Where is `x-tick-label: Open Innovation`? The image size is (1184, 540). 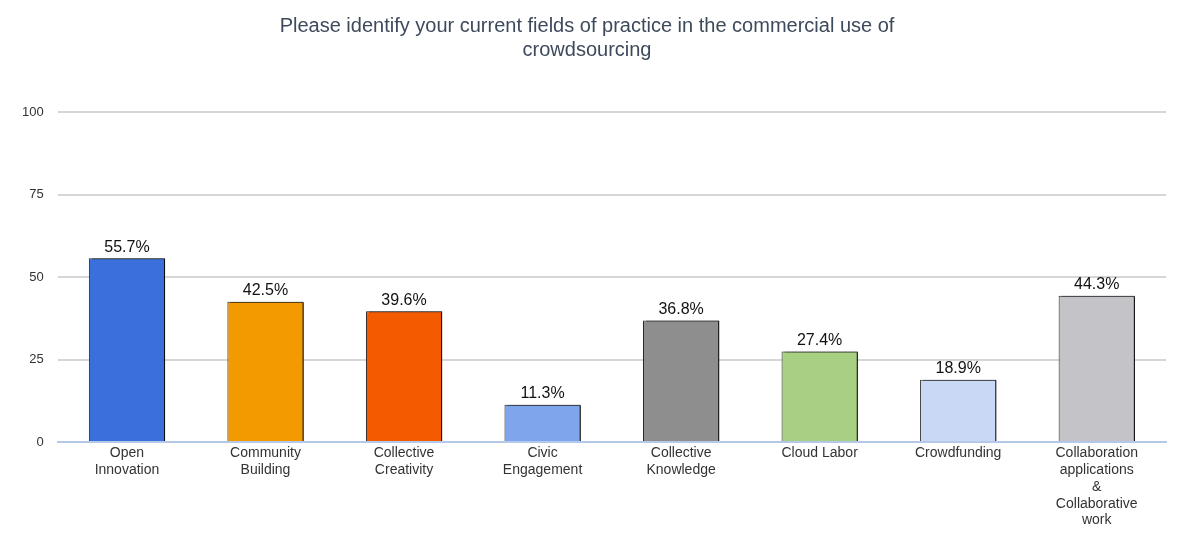
x-tick-label: Open Innovation is located at coordinates (127, 461).